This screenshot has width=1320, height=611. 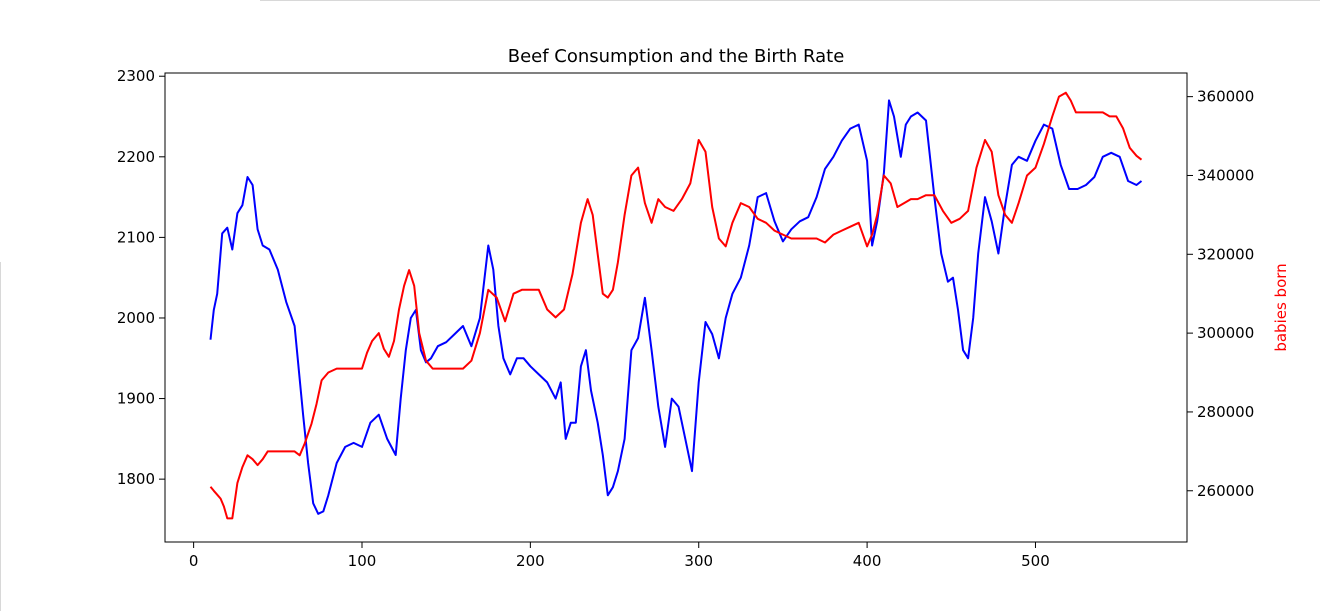 What do you see at coordinates (1035, 561) in the screenshot?
I see `x-tick-label: 500` at bounding box center [1035, 561].